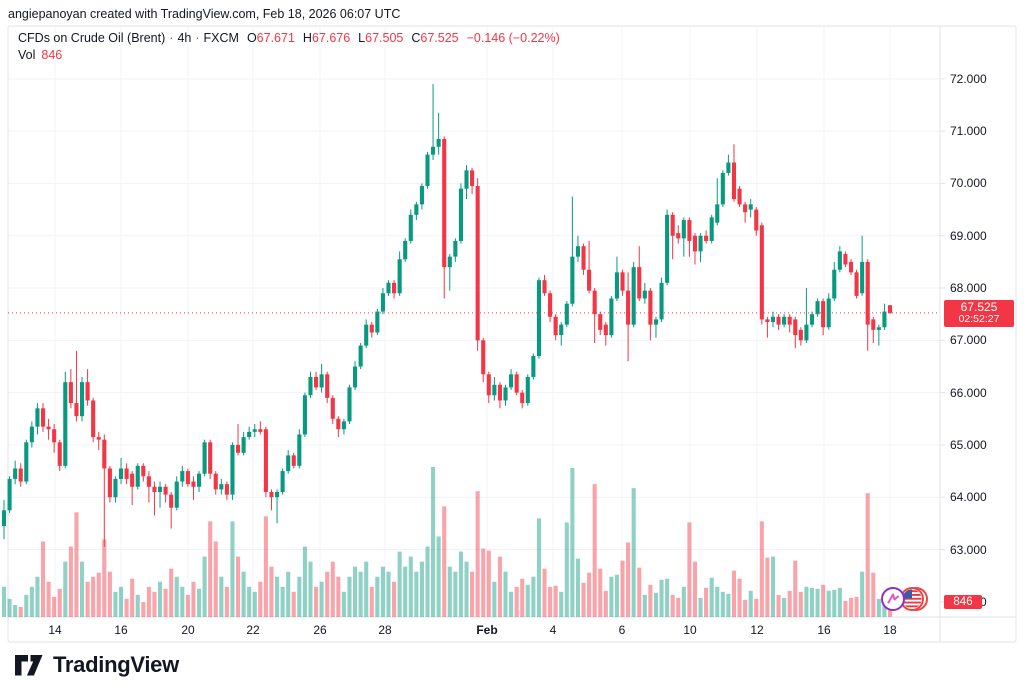 This screenshot has height=696, width=1024. Describe the element at coordinates (92, 38) in the screenshot. I see `symbol-title: CFDs on Crude Oil (Brent)` at that location.